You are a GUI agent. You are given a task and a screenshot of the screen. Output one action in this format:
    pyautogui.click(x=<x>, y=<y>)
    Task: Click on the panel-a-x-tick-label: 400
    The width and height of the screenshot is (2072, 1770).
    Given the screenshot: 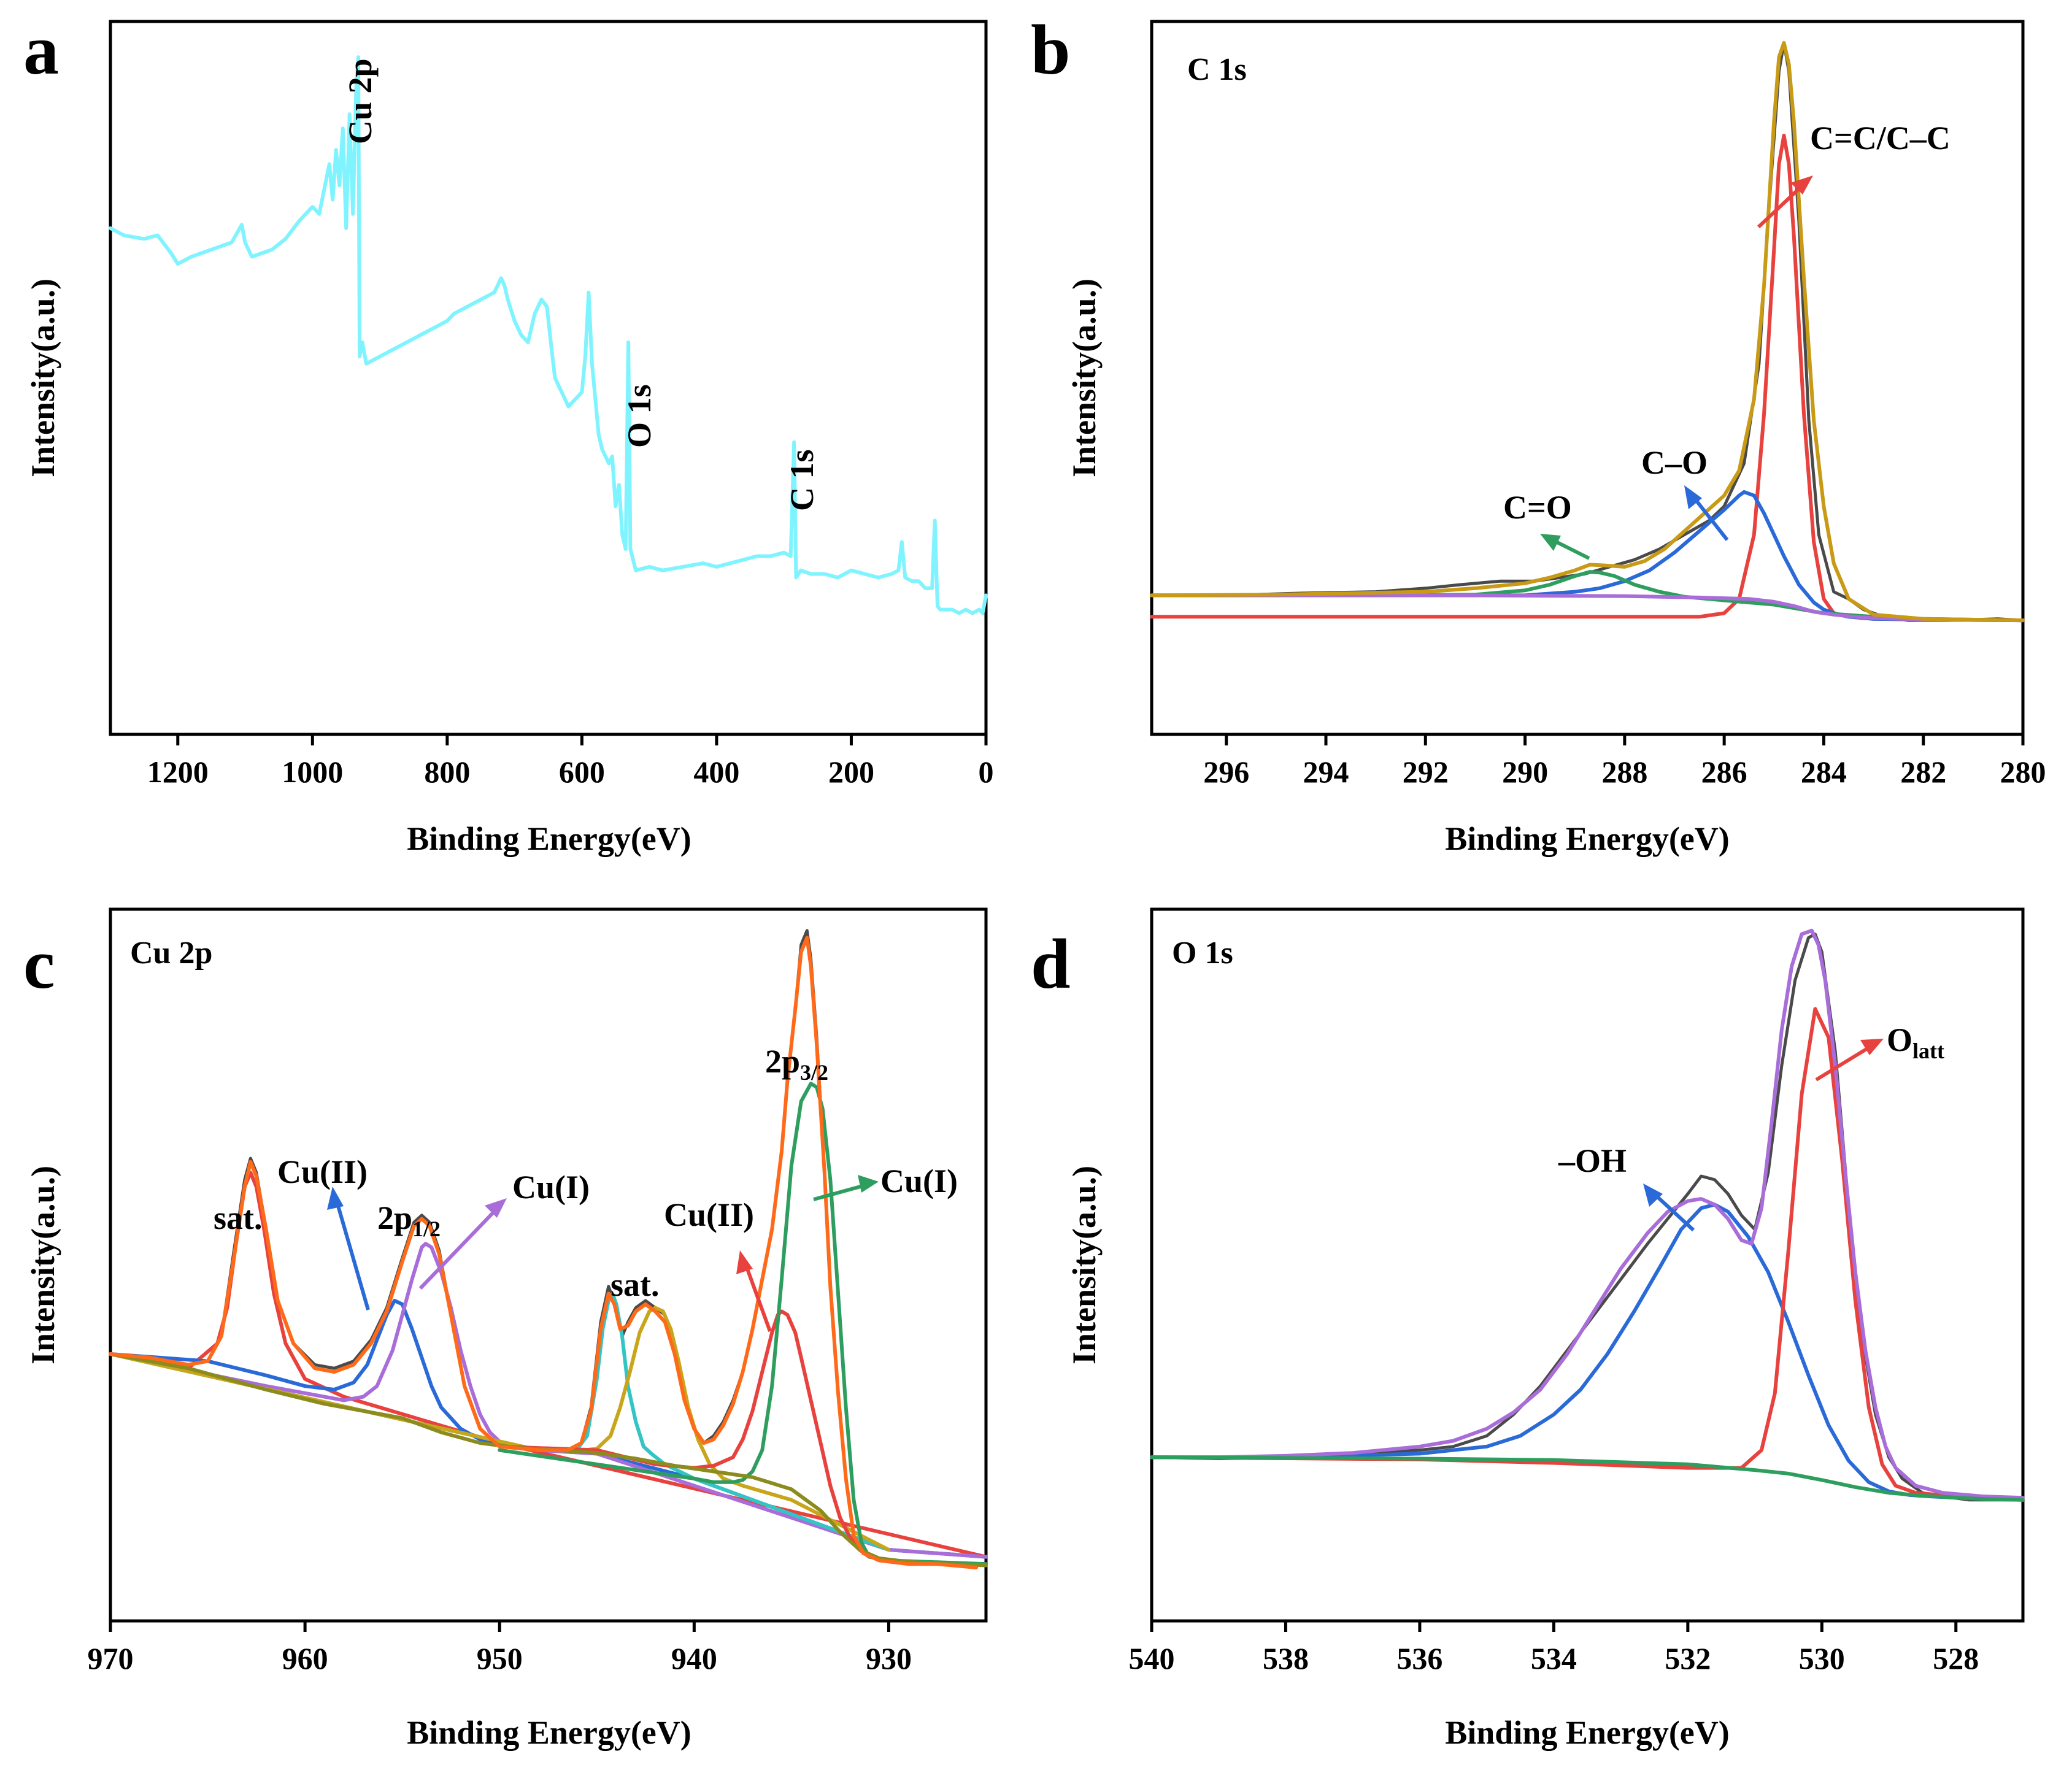 What is the action you would take?
    pyautogui.click(x=716, y=772)
    